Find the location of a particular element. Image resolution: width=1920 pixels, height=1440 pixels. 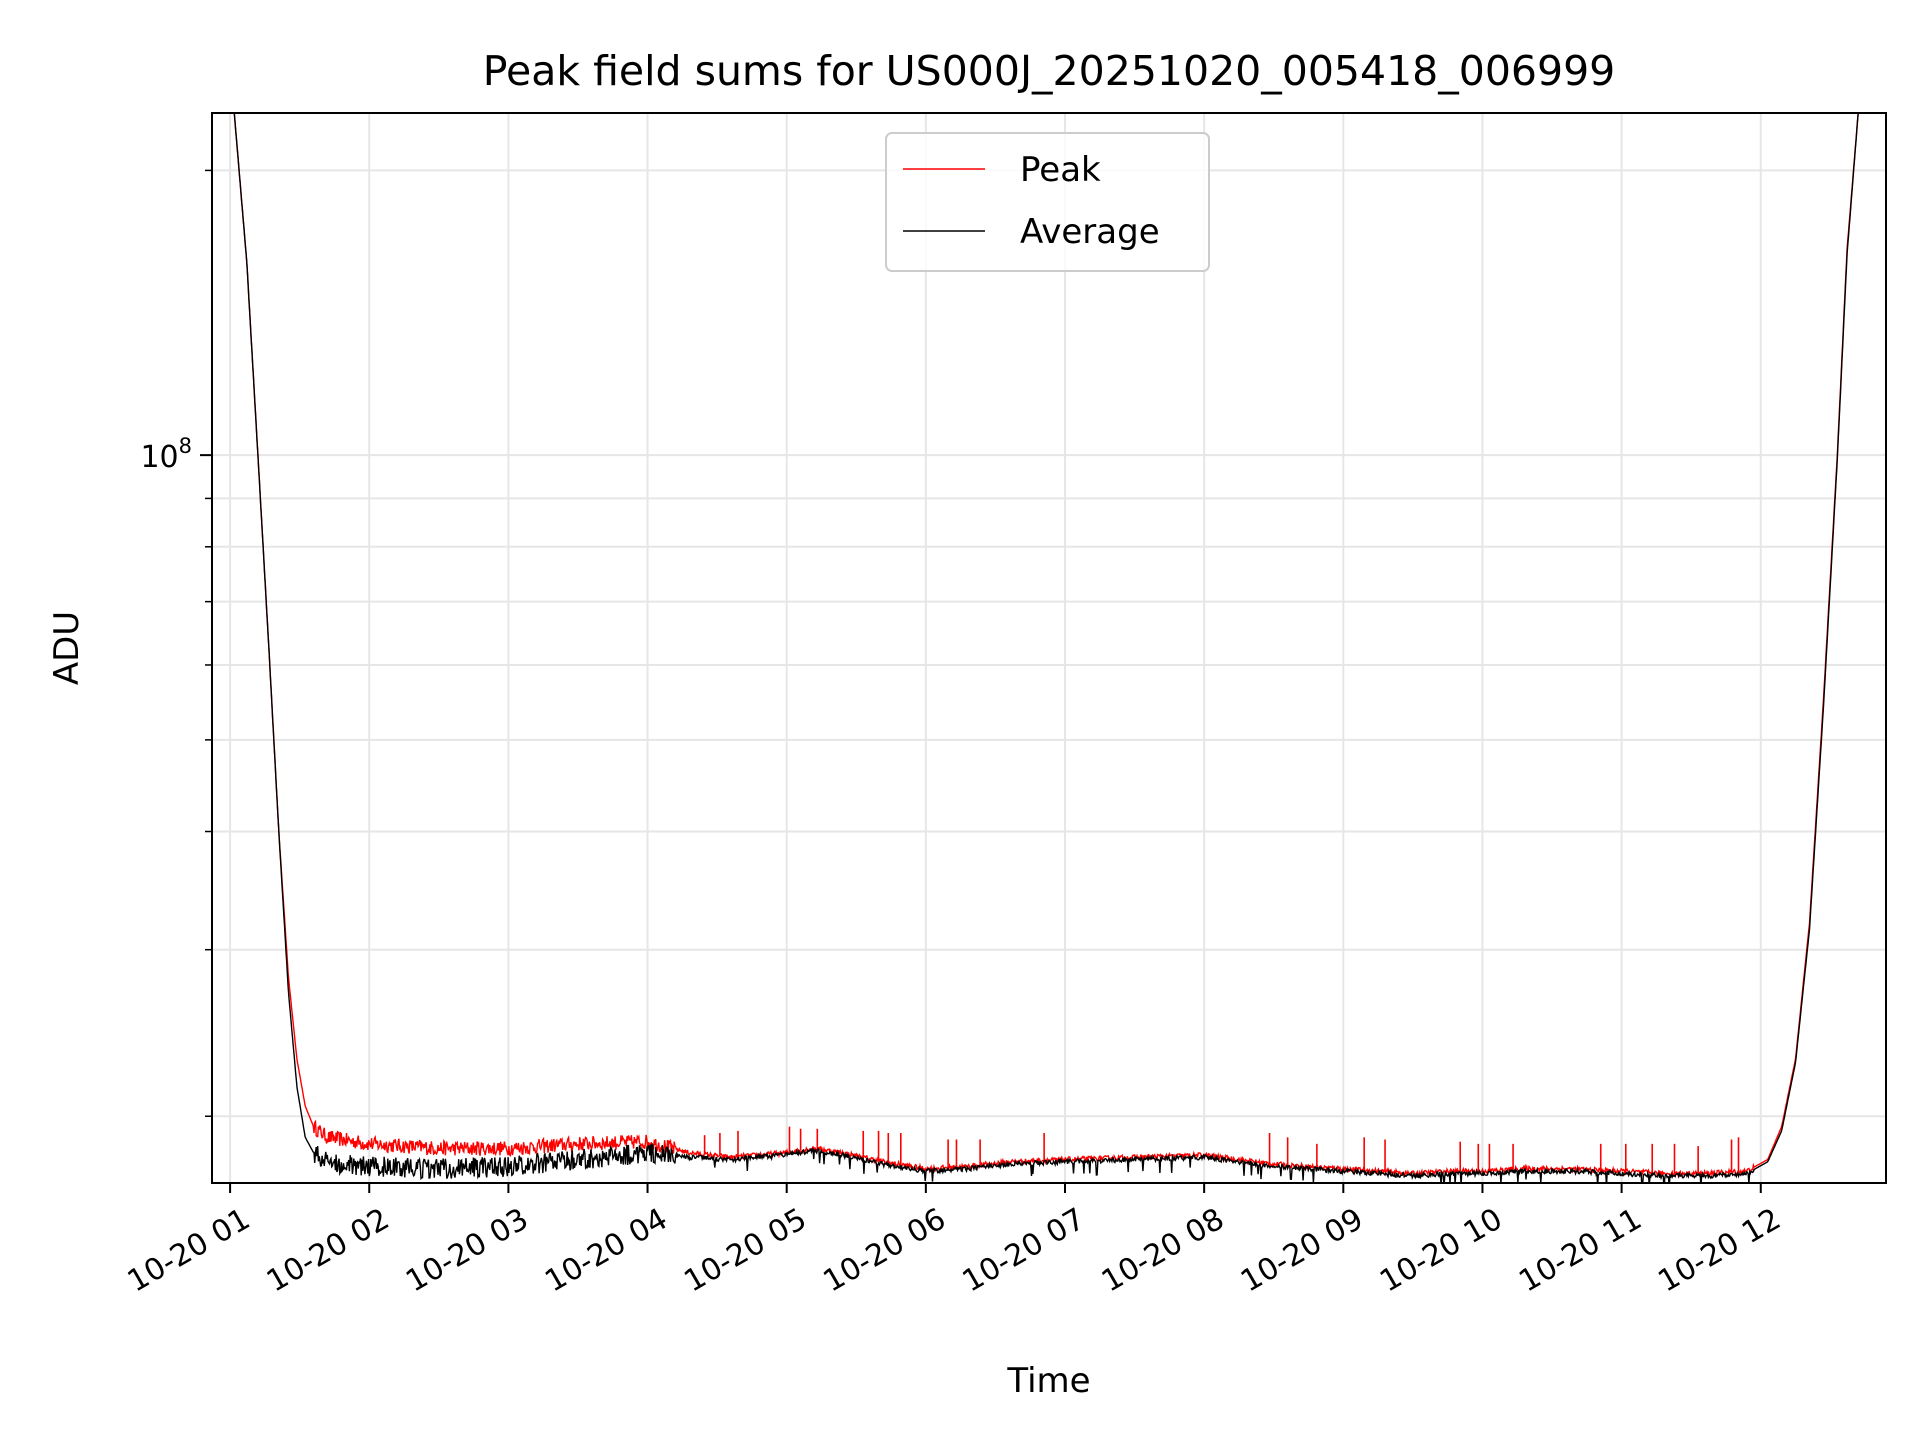

legend-label-average: Average is located at coordinates (1090, 232).